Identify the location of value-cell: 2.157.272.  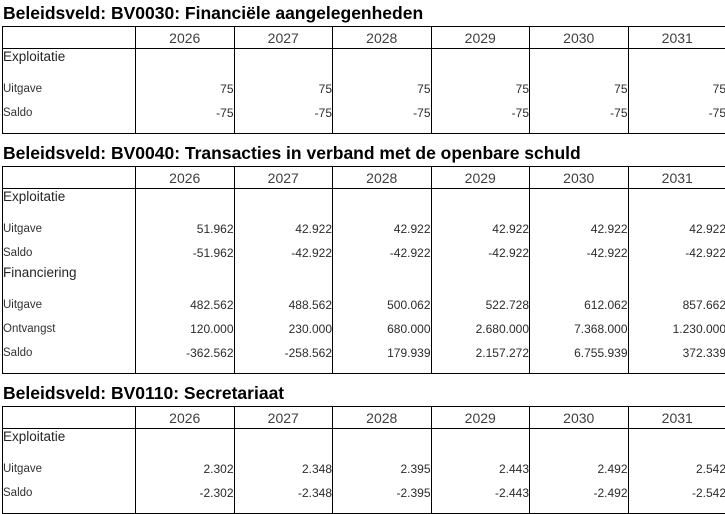
(480, 353).